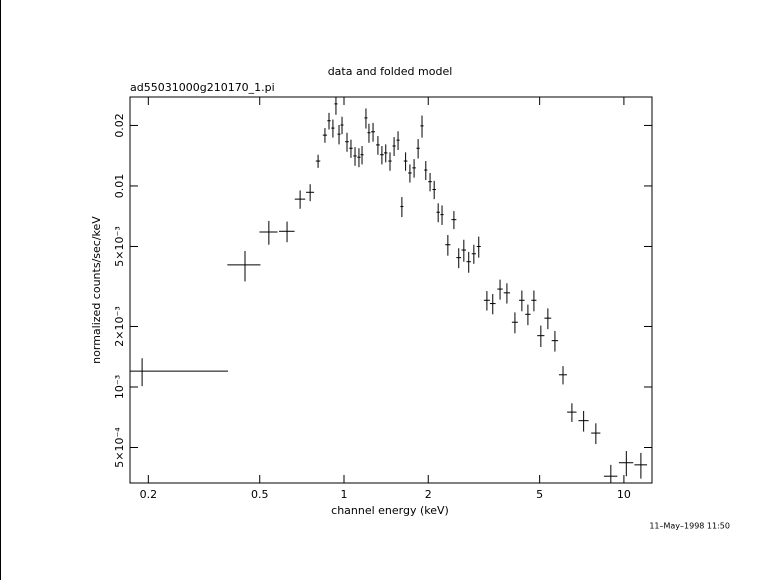 The height and width of the screenshot is (580, 781). Describe the element at coordinates (390, 71) in the screenshot. I see `chart-title: data and folded model` at that location.